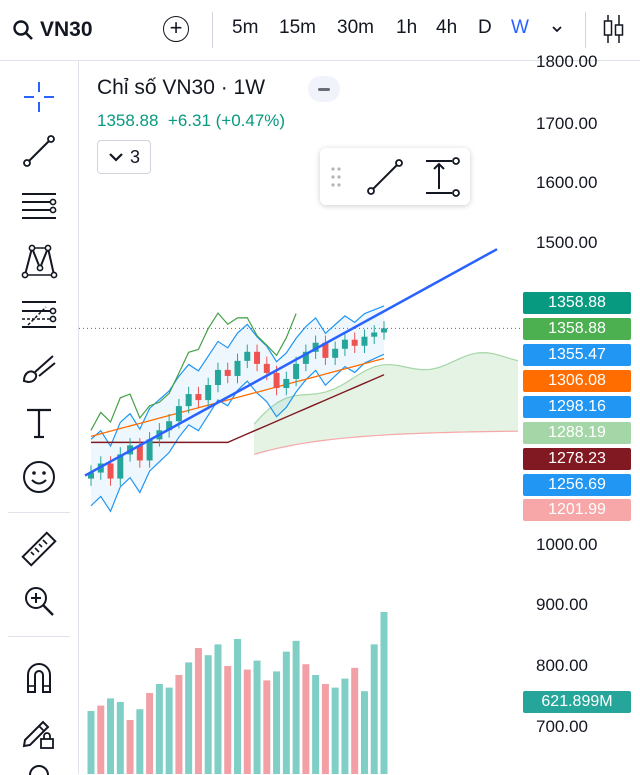  Describe the element at coordinates (39, 369) in the screenshot. I see `brush-tool` at that location.